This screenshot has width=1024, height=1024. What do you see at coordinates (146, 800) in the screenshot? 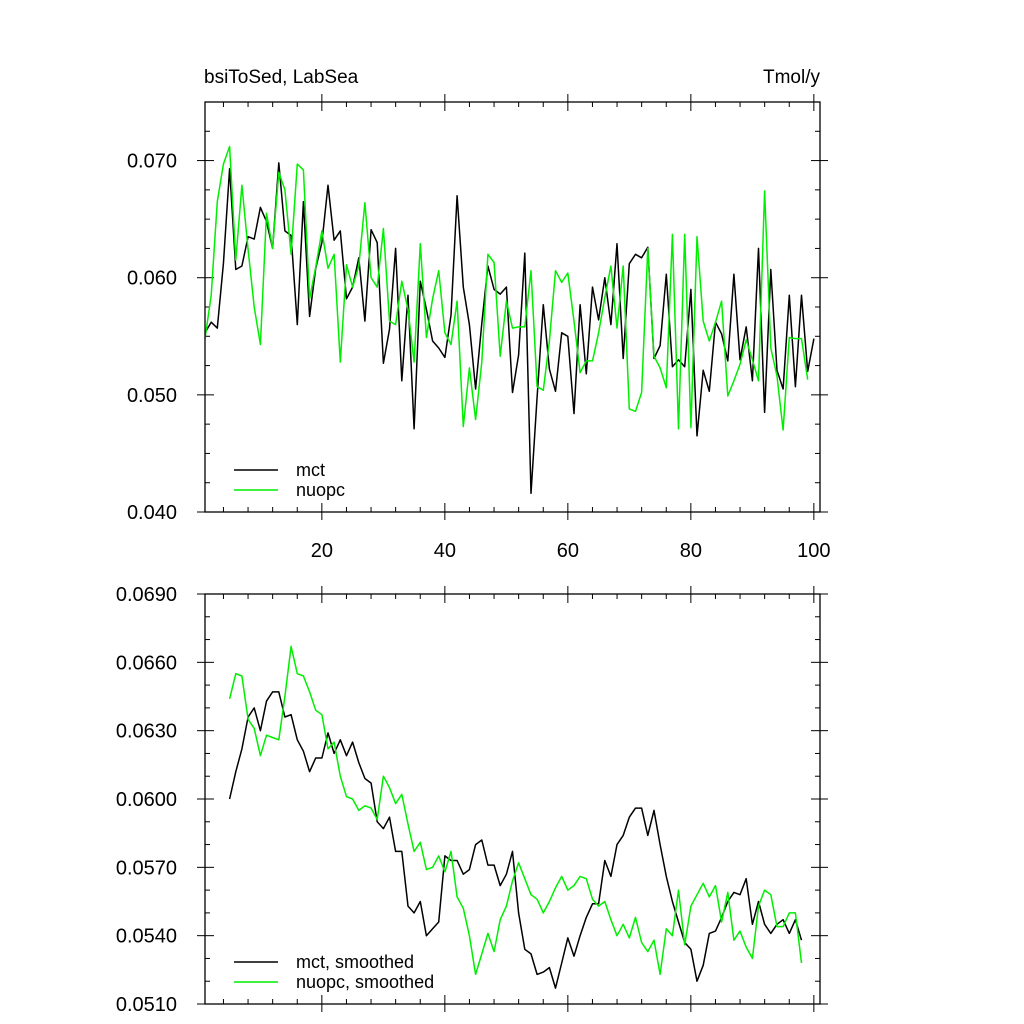
I see `y-tick-label: 0.0600` at bounding box center [146, 800].